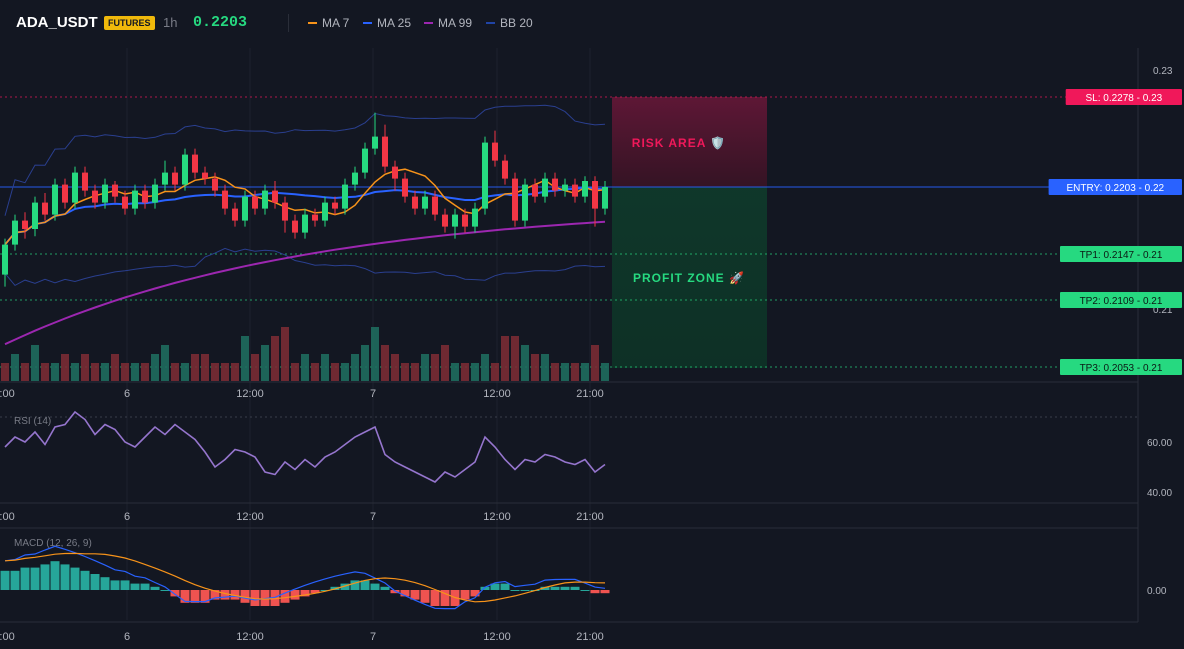 The image size is (1184, 649). Describe the element at coordinates (57, 22) in the screenshot. I see `symbol-name: ADA_USDT` at that location.